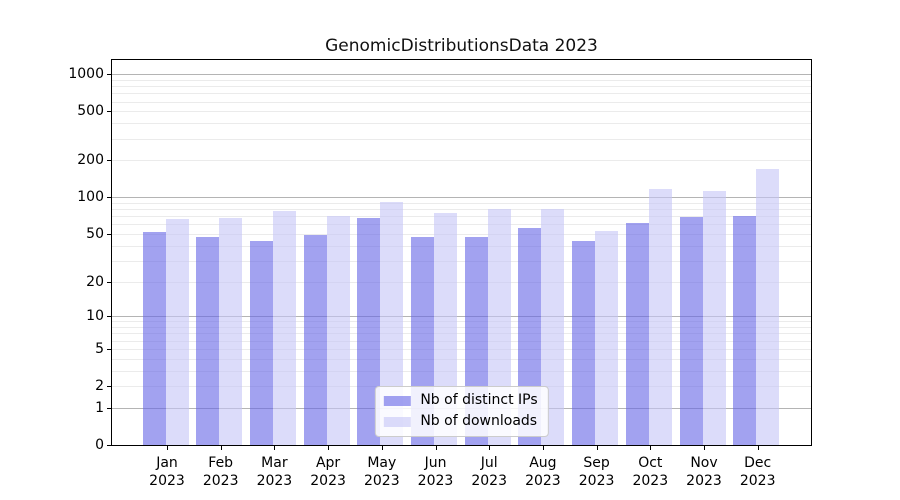 The height and width of the screenshot is (500, 900). Describe the element at coordinates (479, 400) in the screenshot. I see `legend-label-distinct-ips: Nb of distinct IPs` at that location.